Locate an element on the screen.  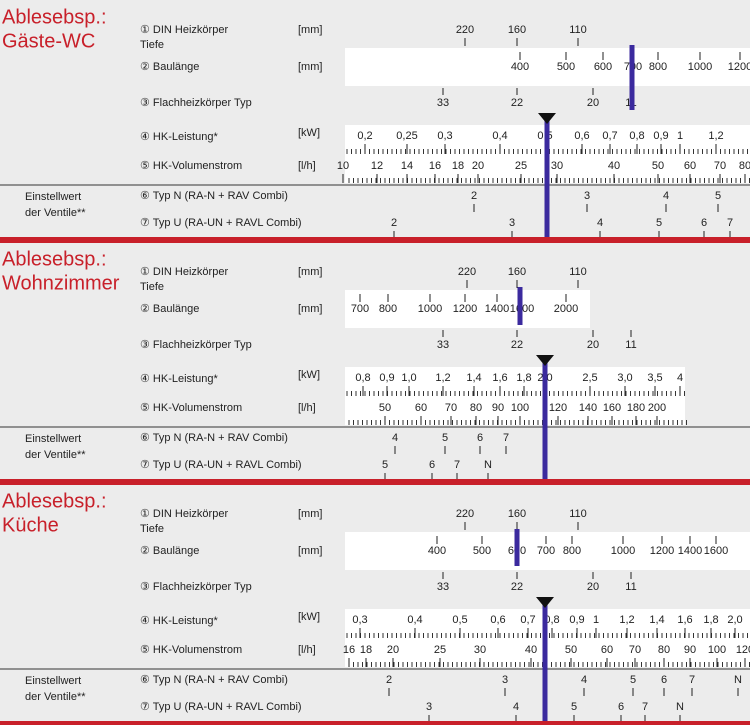
scale-label: 0,2 is located at coordinates (364, 136).